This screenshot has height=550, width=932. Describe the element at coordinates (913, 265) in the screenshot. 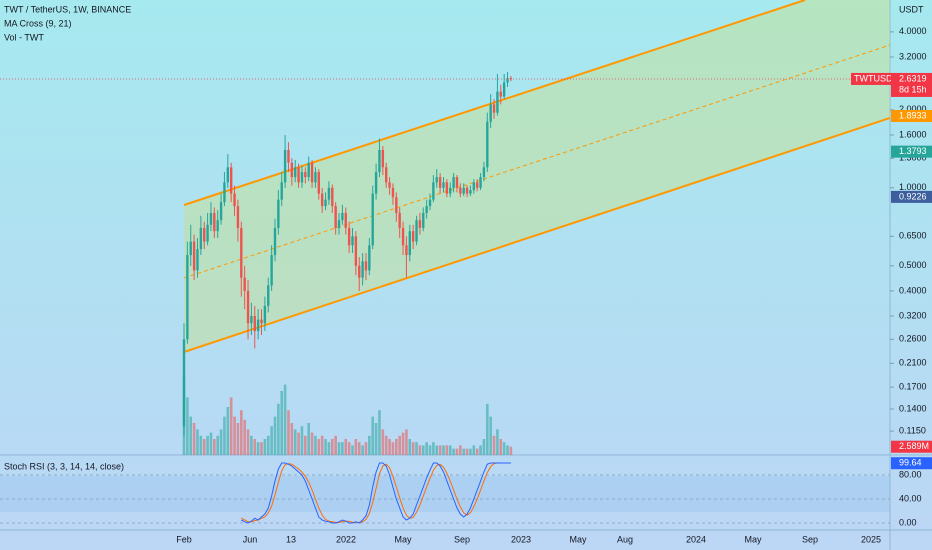

I see `y-tick-label: 0.5000` at that location.